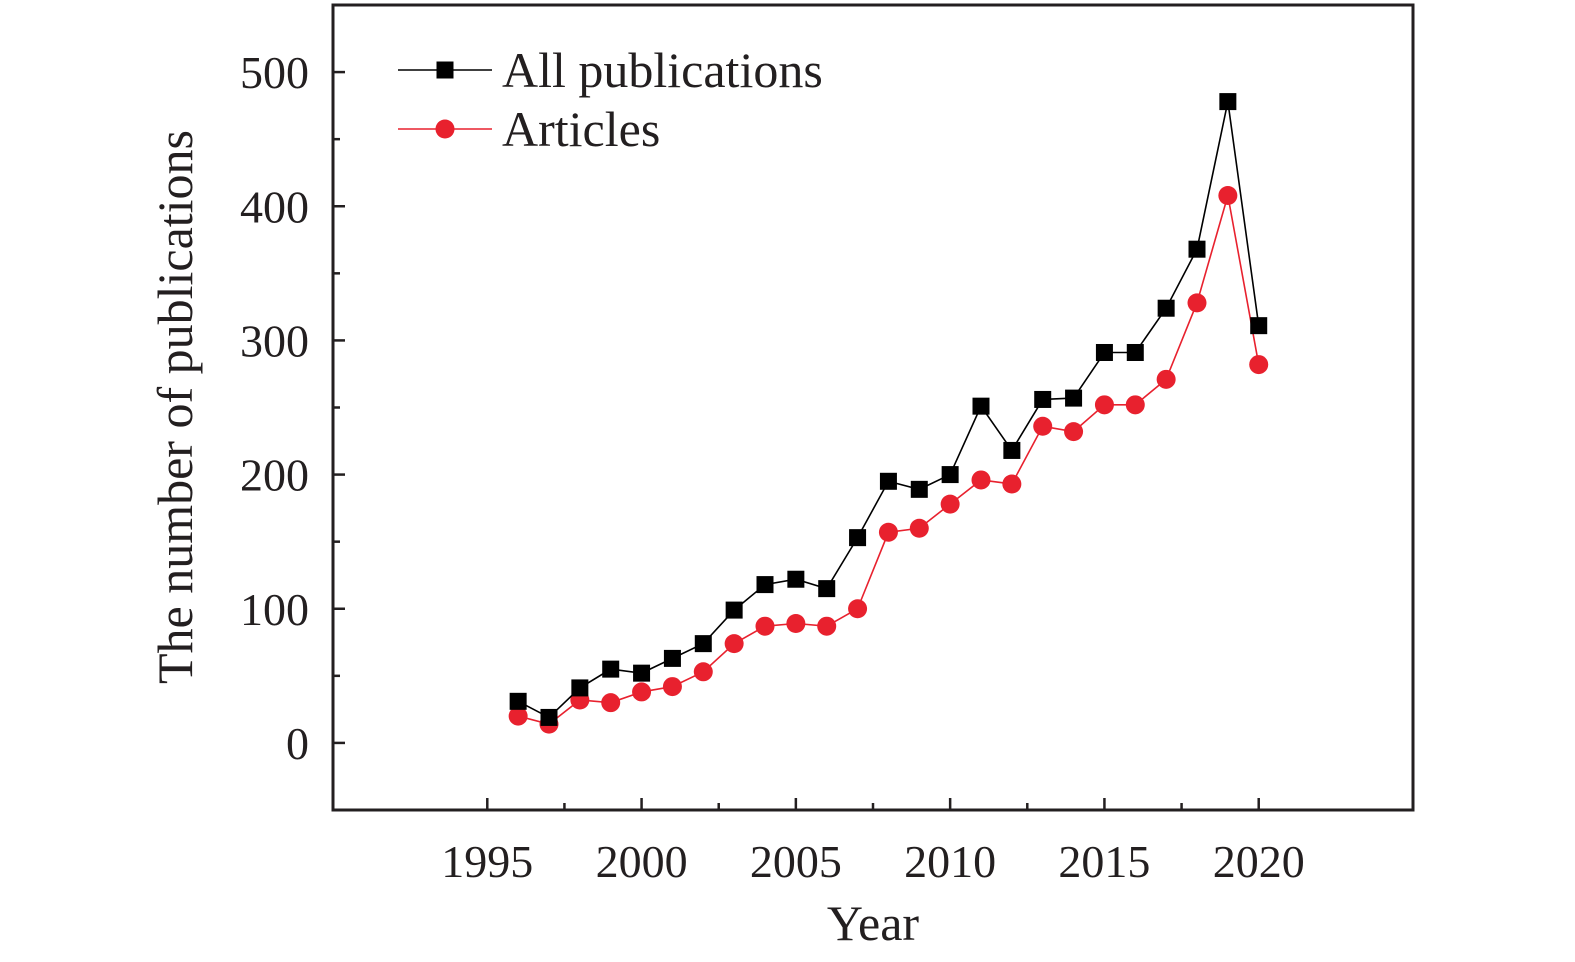 The height and width of the screenshot is (962, 1575). Describe the element at coordinates (581, 129) in the screenshot. I see `legend-label: Articles` at that location.